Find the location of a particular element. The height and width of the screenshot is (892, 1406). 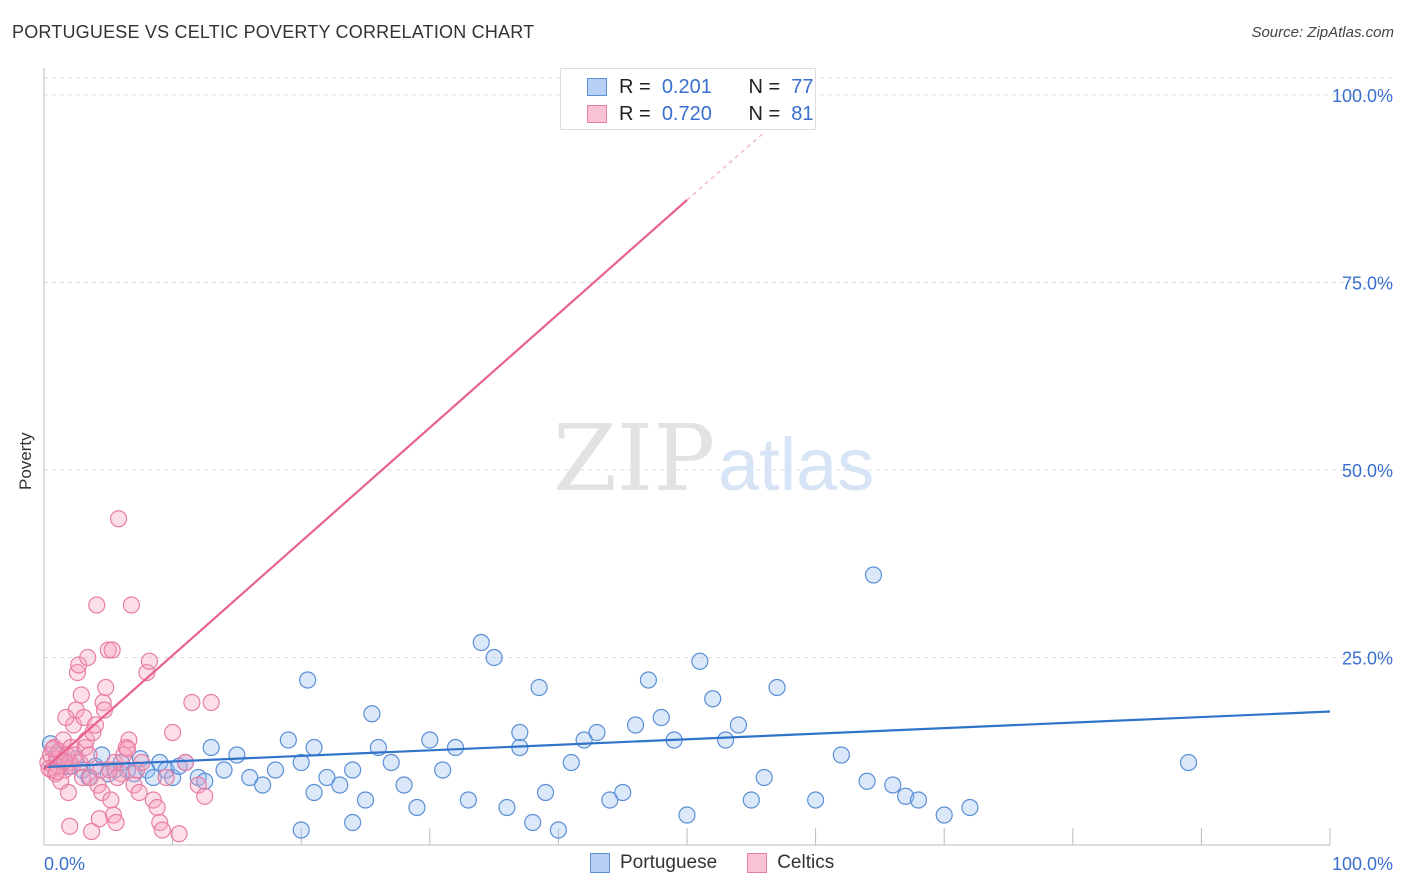

y-axis-label: Poverty is located at coordinates (25, 461).